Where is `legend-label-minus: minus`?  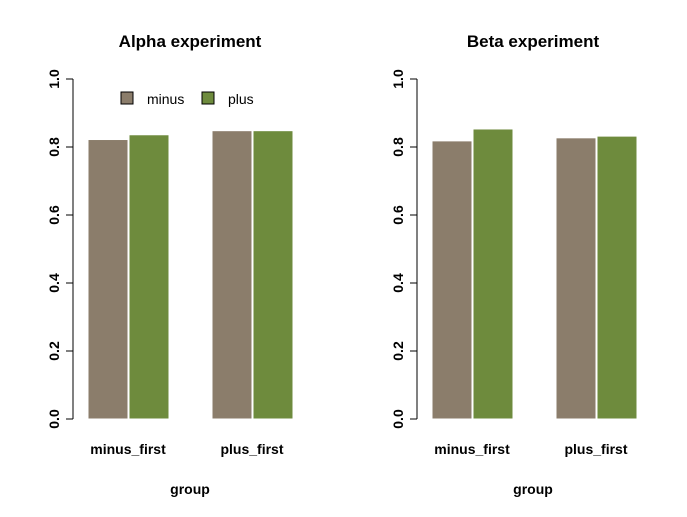
legend-label-minus: minus is located at coordinates (165, 99).